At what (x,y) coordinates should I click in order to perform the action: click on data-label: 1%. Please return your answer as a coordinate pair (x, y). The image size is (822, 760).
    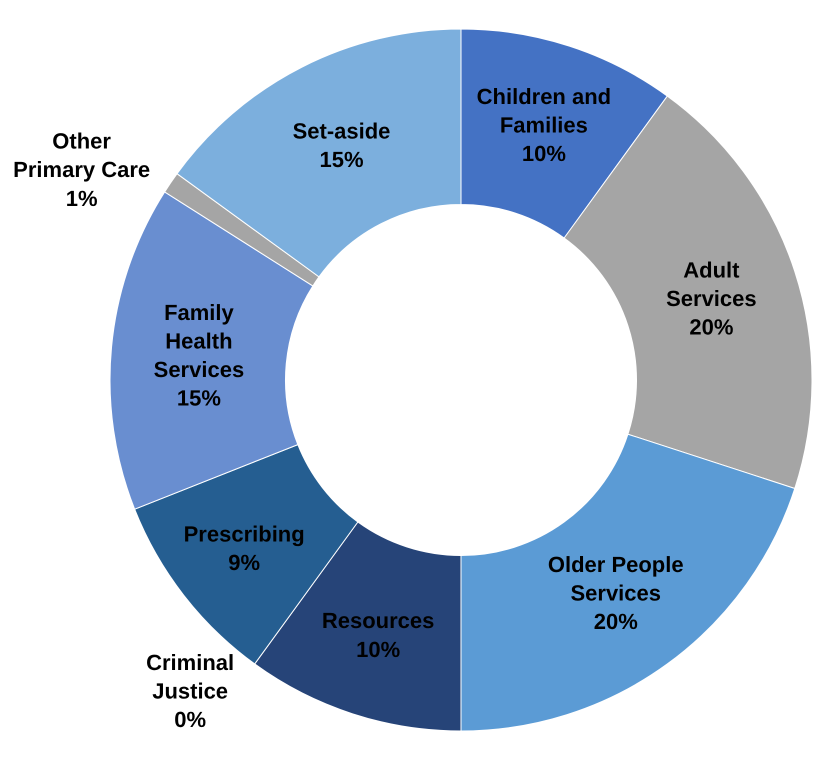
    Looking at the image, I should click on (82, 198).